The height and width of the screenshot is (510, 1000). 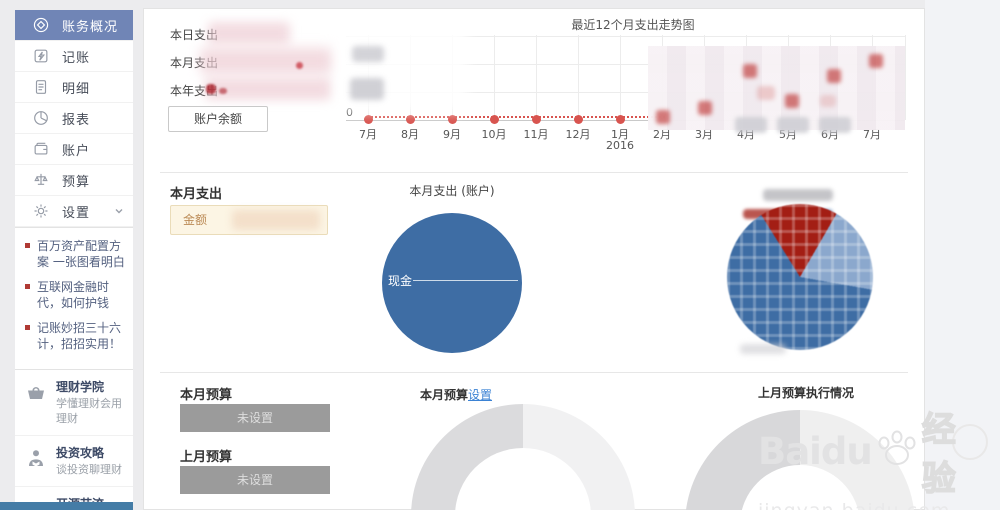 What do you see at coordinates (196, 194) in the screenshot?
I see `month-expense-title: 本月支出` at bounding box center [196, 194].